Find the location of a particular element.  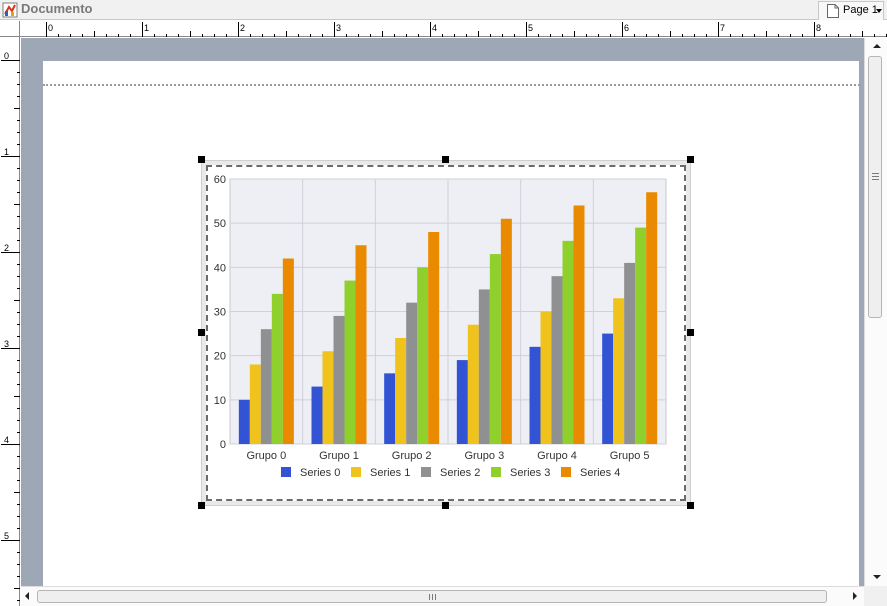

page-selector-dropdown: Page 1 is located at coordinates (851, 10).